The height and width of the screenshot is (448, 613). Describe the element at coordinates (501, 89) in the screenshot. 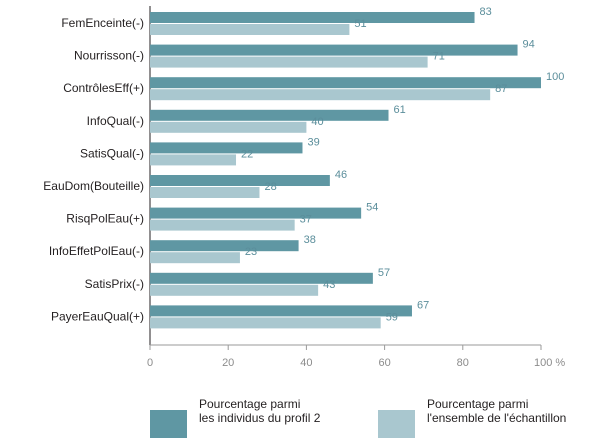

I see `value-label: 87` at that location.